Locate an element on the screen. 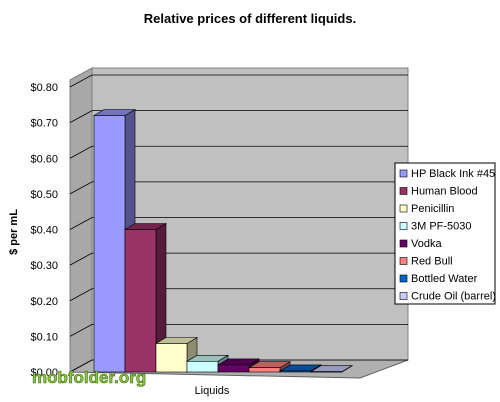  legend-item: HP Black Ink #45 is located at coordinates (447, 174).